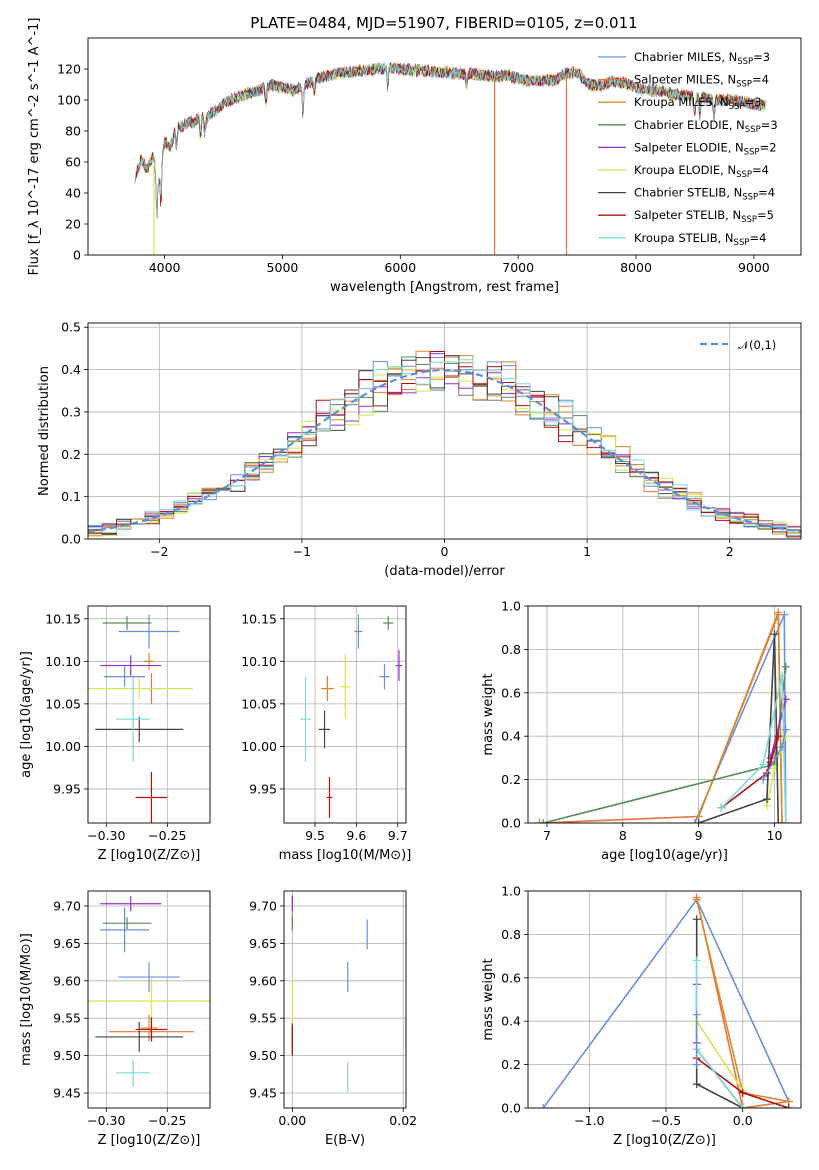 The height and width of the screenshot is (1170, 819). What do you see at coordinates (63, 746) in the screenshot?
I see `y-tick-label: 10.00` at bounding box center [63, 746].